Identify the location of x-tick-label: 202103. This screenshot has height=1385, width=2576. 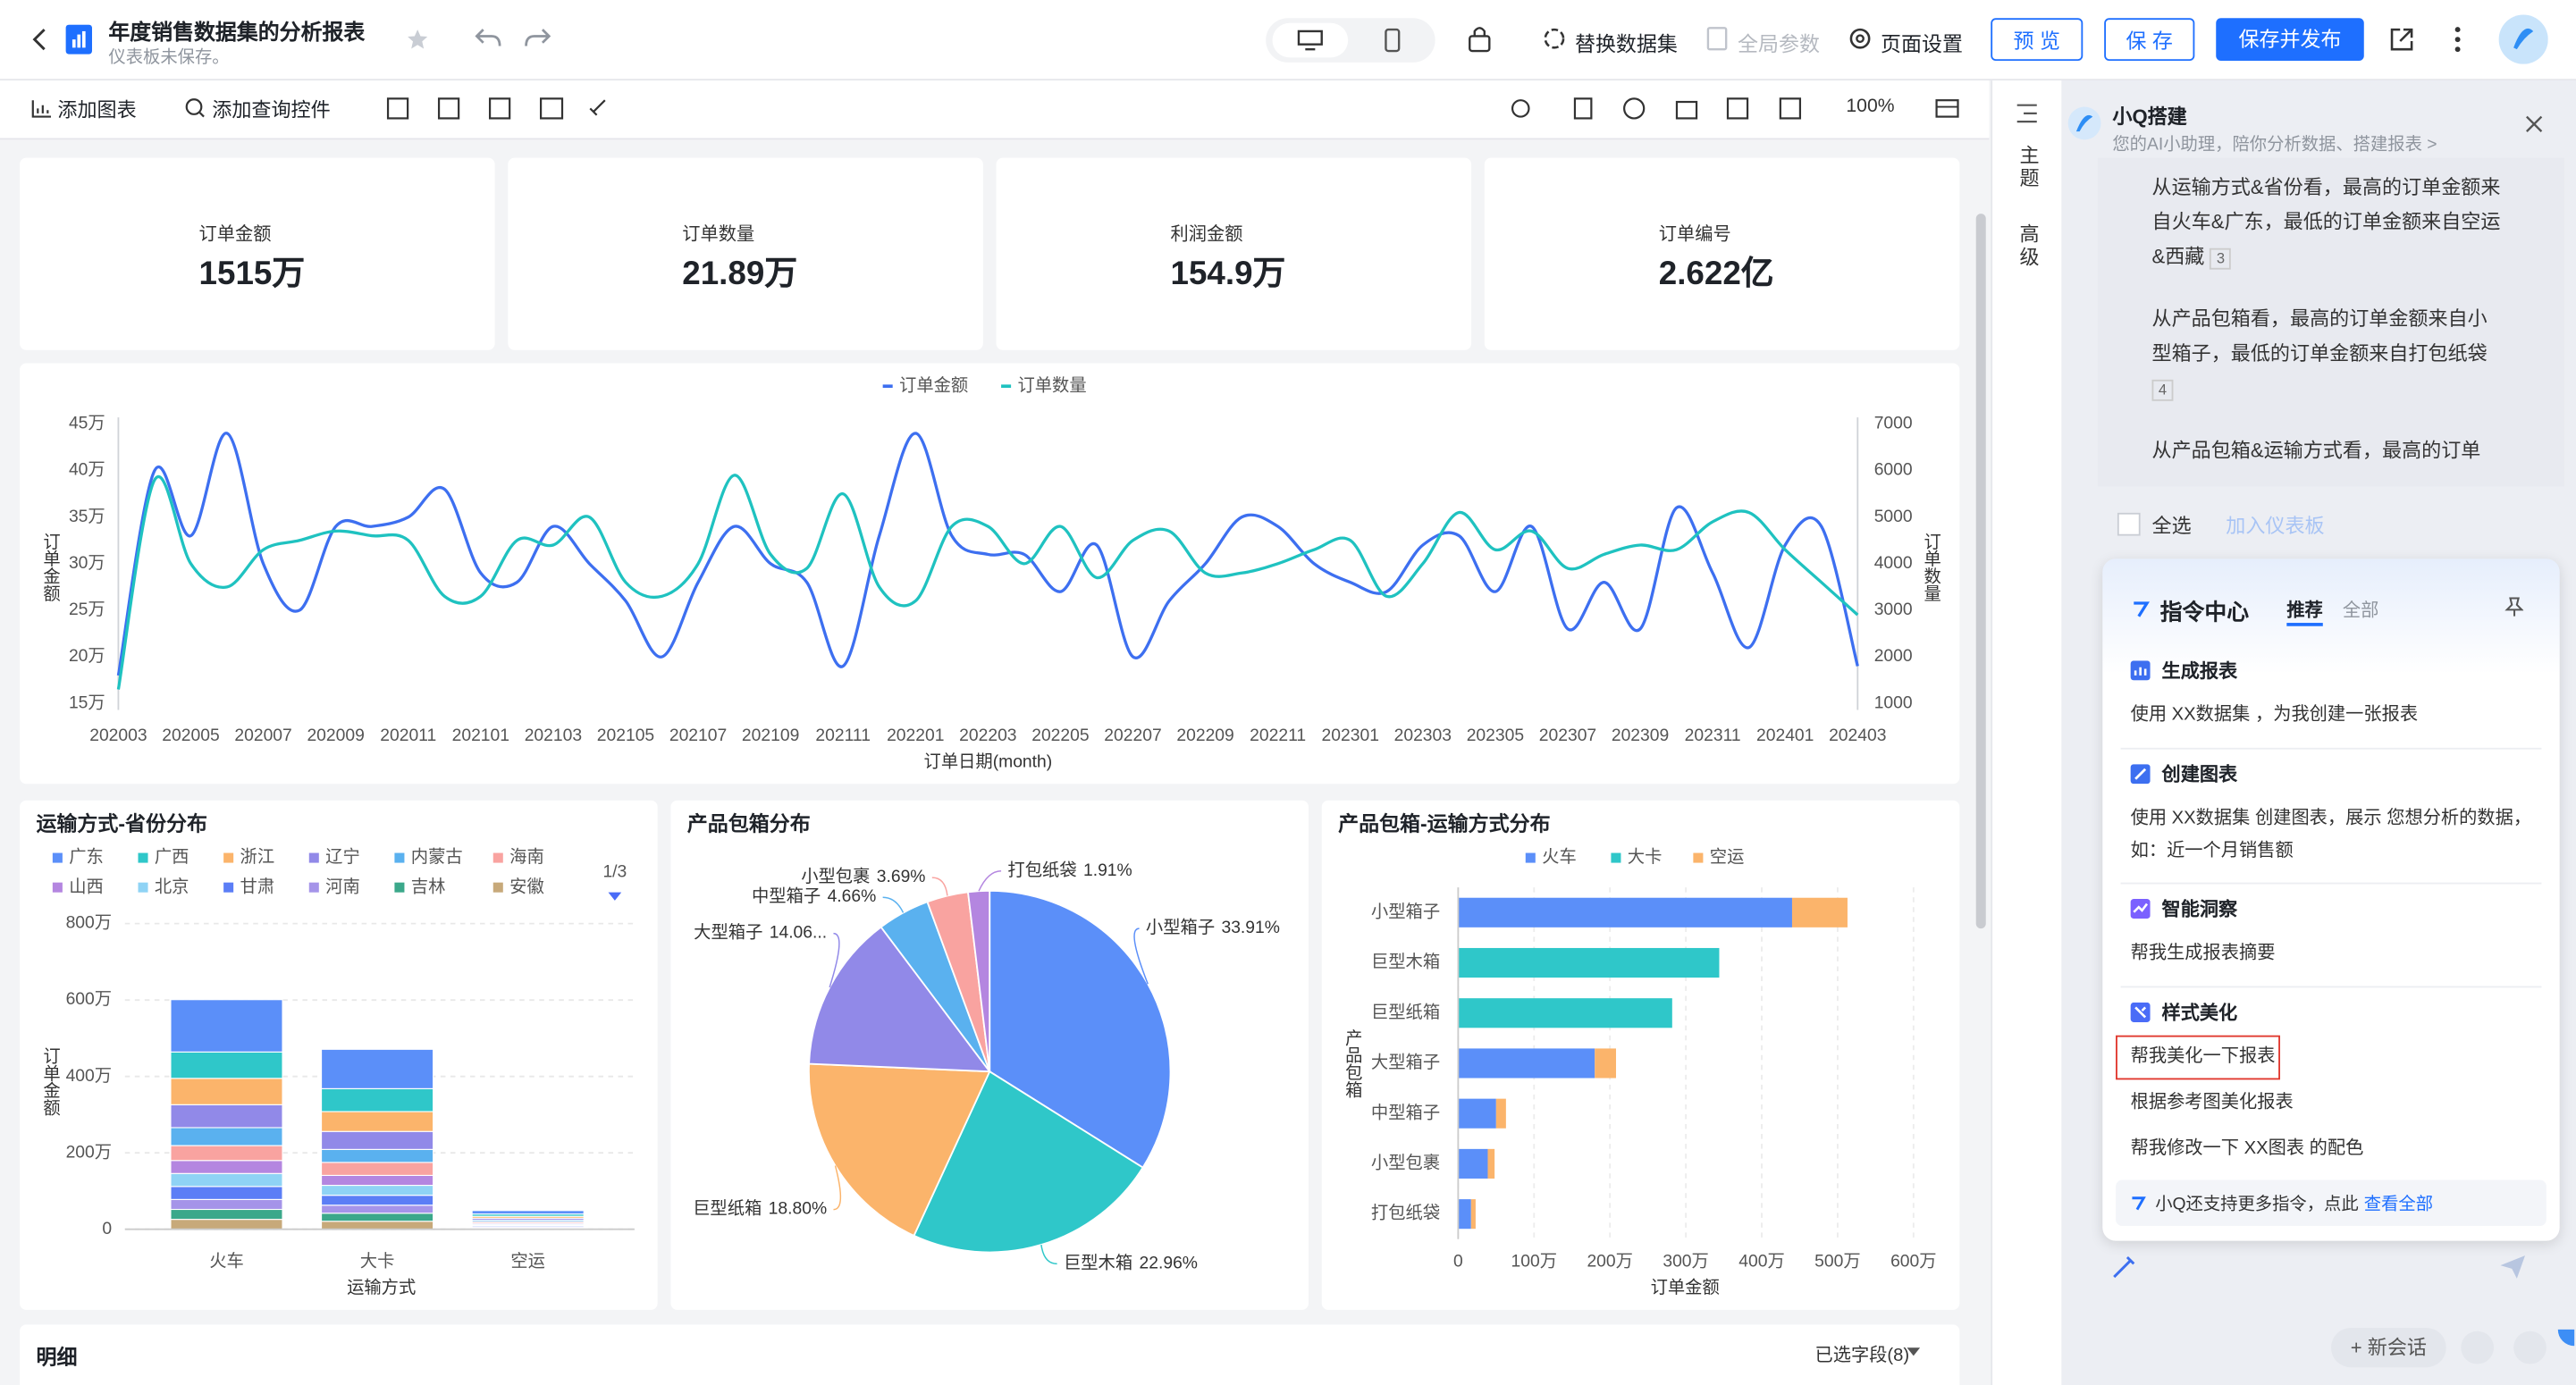
(554, 735).